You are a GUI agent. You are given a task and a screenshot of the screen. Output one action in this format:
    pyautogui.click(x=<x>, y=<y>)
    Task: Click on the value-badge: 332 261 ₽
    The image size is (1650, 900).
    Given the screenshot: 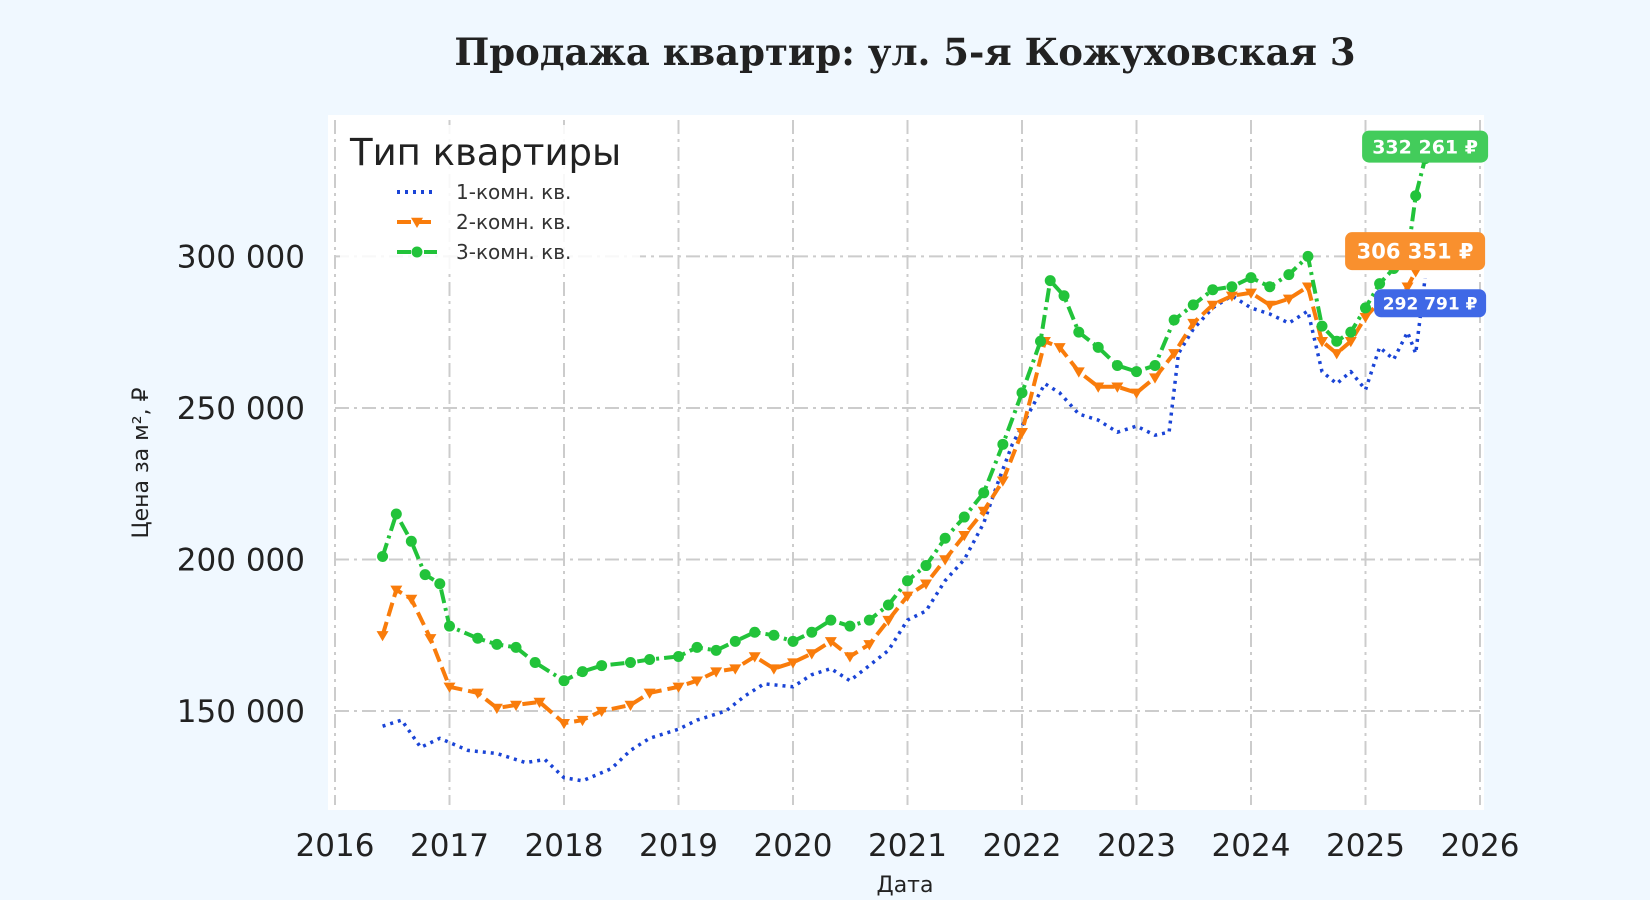 What is the action you would take?
    pyautogui.click(x=1425, y=146)
    